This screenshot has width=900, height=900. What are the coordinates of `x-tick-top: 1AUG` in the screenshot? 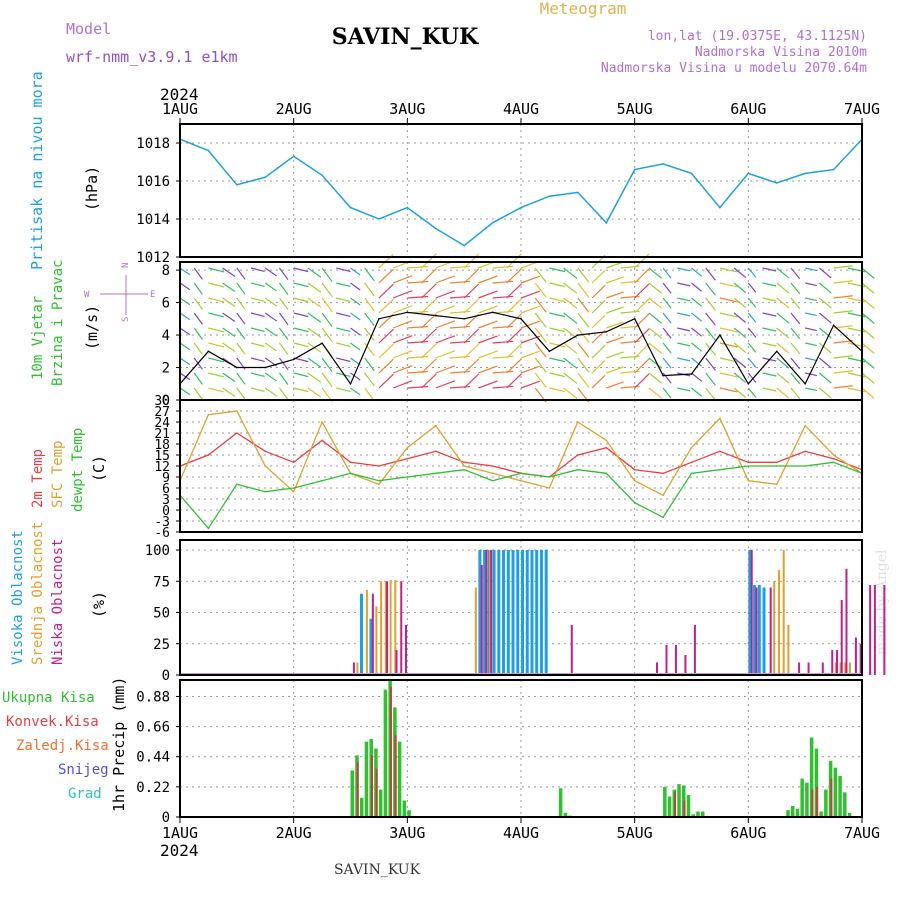 It's located at (180, 109).